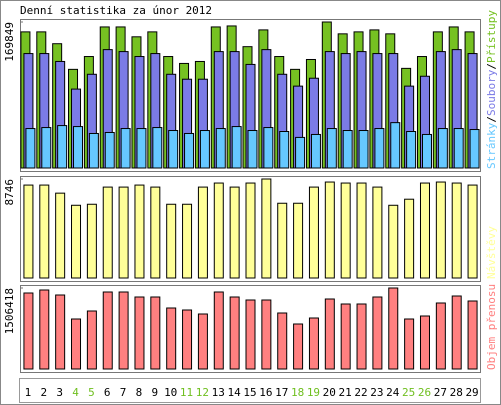 The image size is (501, 405). What do you see at coordinates (186, 392) in the screenshot?
I see `x-tick-label: 11` at bounding box center [186, 392].